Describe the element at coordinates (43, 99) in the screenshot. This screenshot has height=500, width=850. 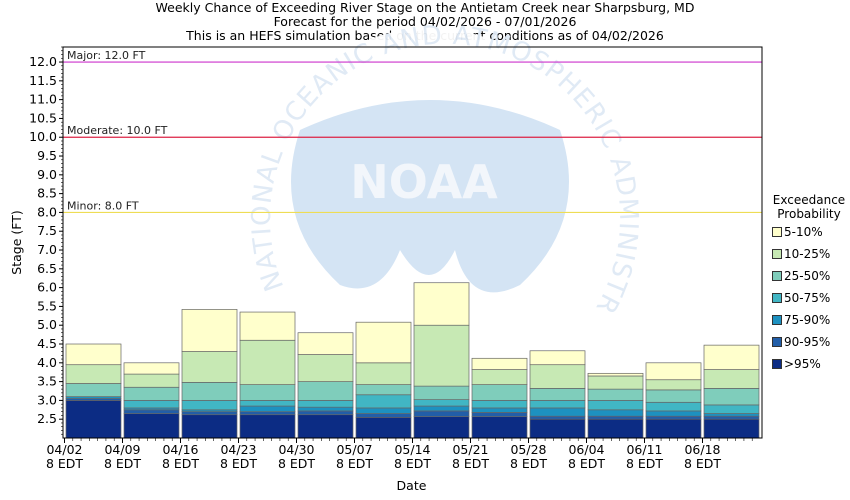
I see `y-tick-label: 11.0` at that location.